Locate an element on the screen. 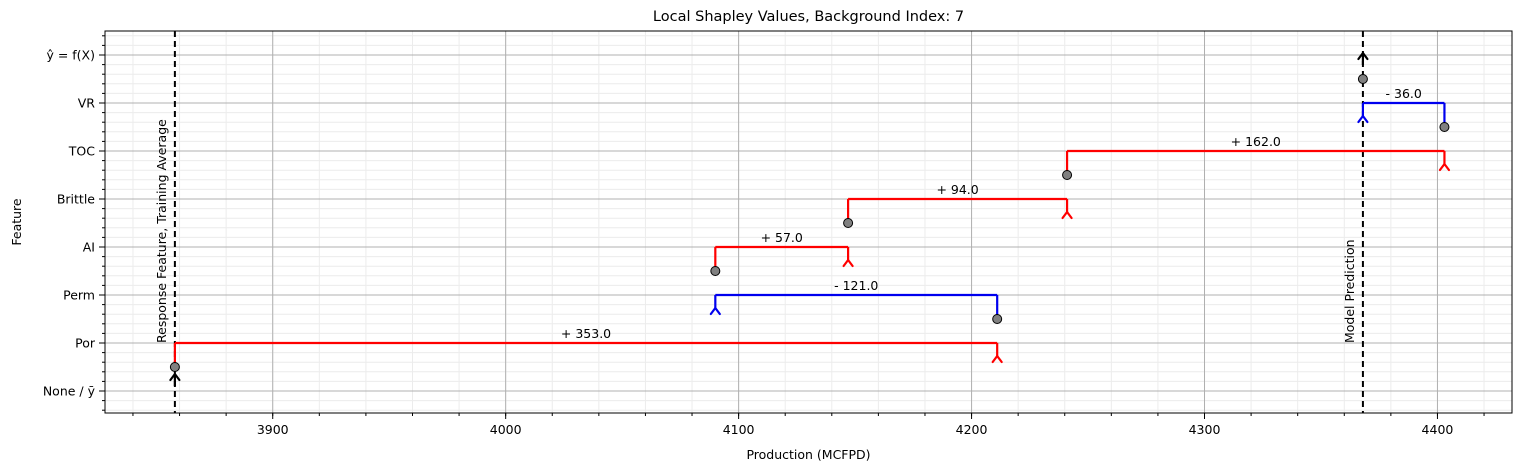  step-label: + 57.0 is located at coordinates (782, 237).